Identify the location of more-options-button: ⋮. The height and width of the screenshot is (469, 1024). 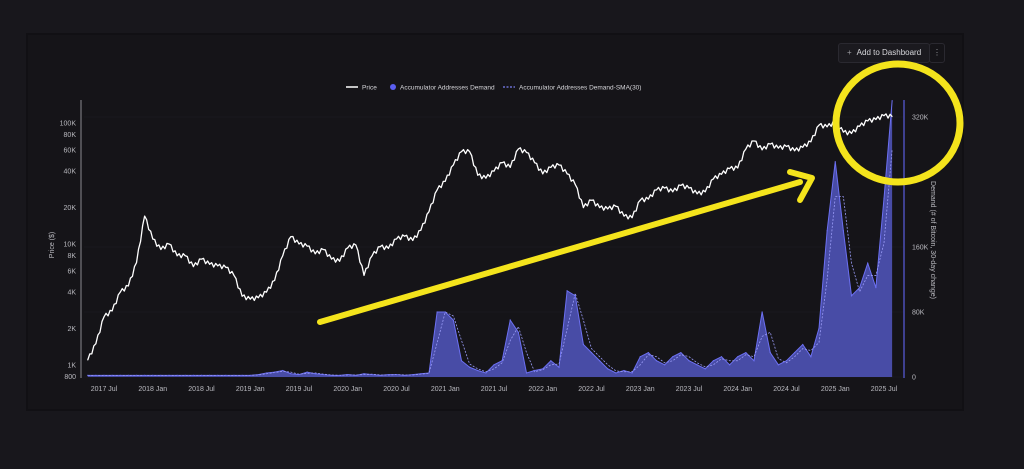
(937, 53).